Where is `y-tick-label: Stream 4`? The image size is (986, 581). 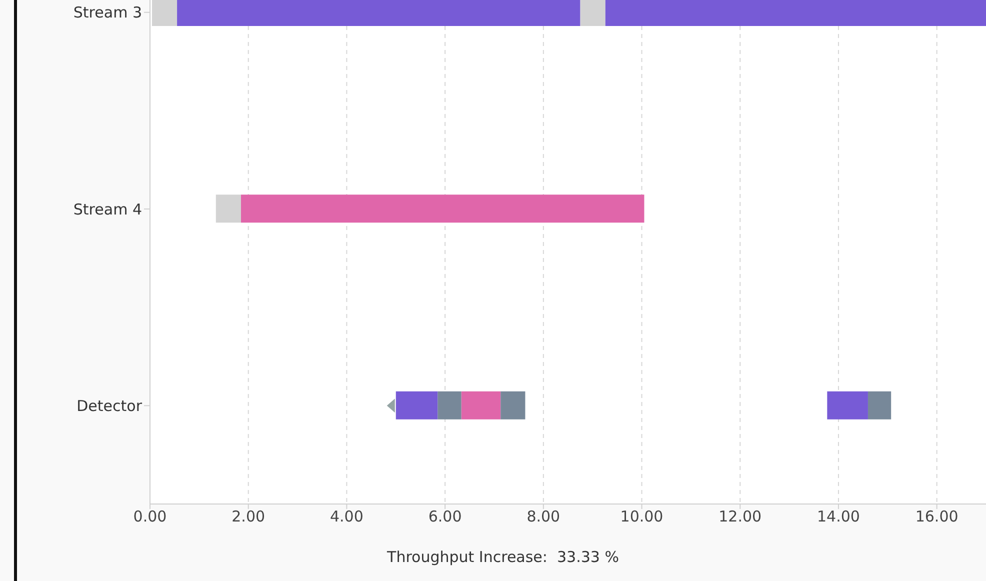 y-tick-label: Stream 4 is located at coordinates (107, 209).